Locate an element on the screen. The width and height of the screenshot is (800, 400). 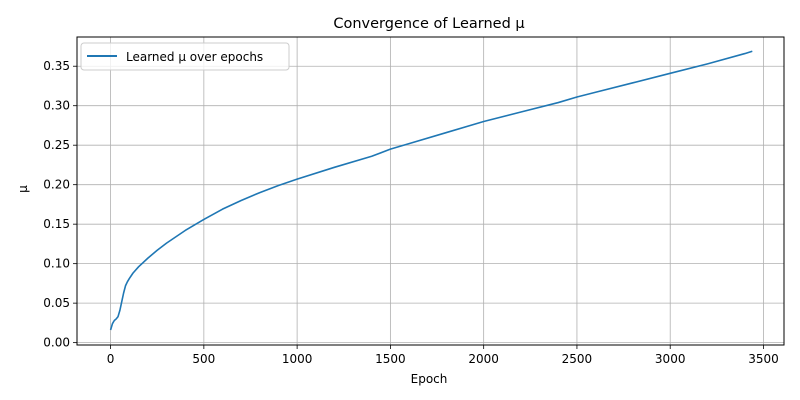
y-tick-label: 0.05 is located at coordinates (56, 303).